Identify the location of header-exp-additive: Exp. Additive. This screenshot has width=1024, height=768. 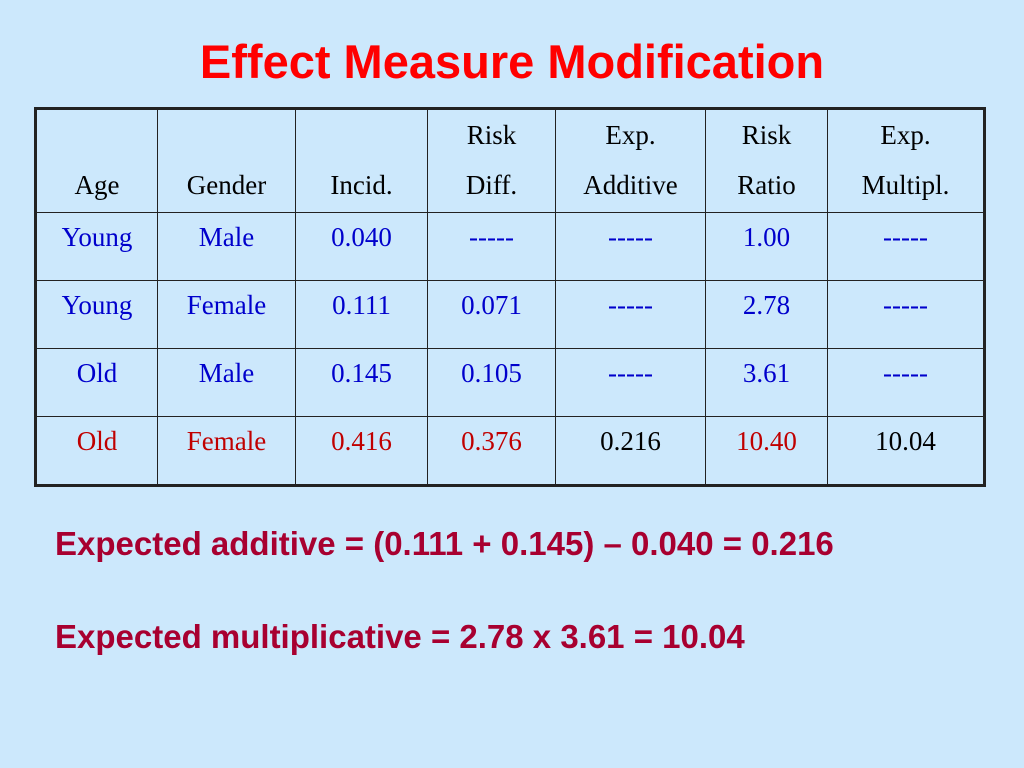
(630, 160).